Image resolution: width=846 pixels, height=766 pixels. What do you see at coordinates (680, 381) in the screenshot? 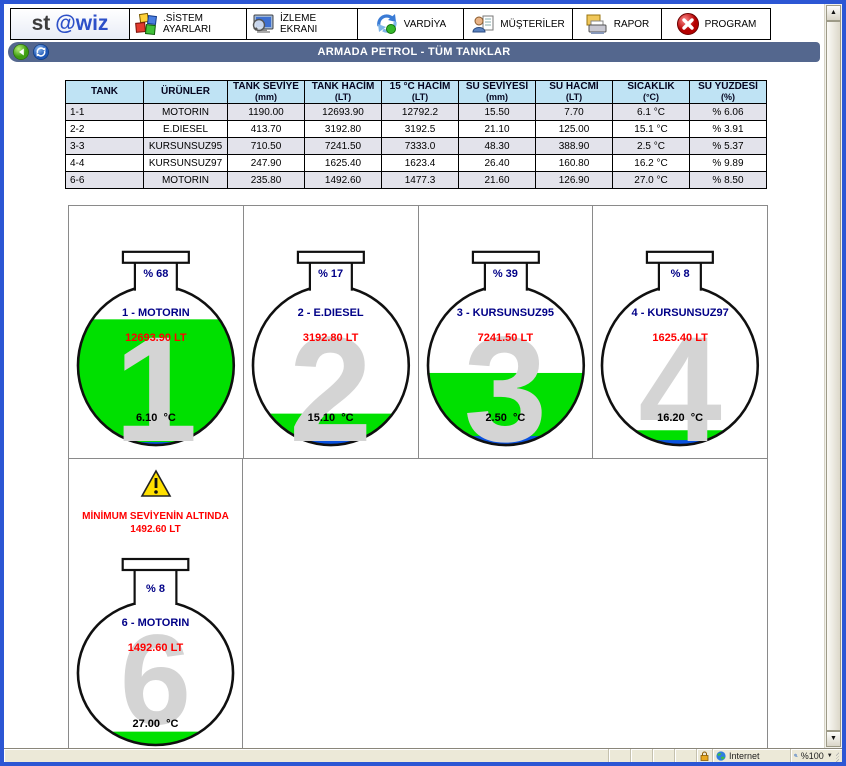
I see `tank-4-number: 4` at bounding box center [680, 381].